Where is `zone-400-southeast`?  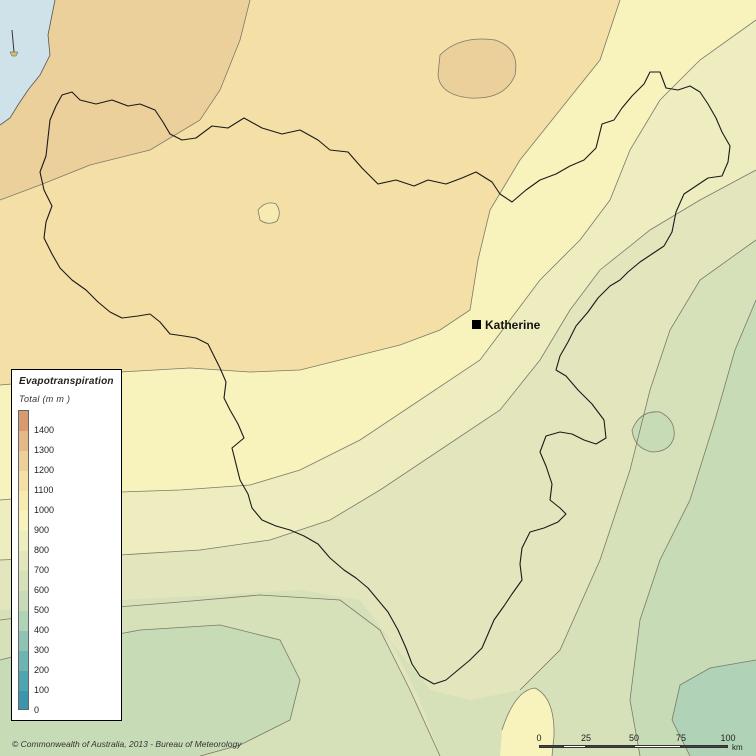
zone-400-southeast is located at coordinates (714, 708).